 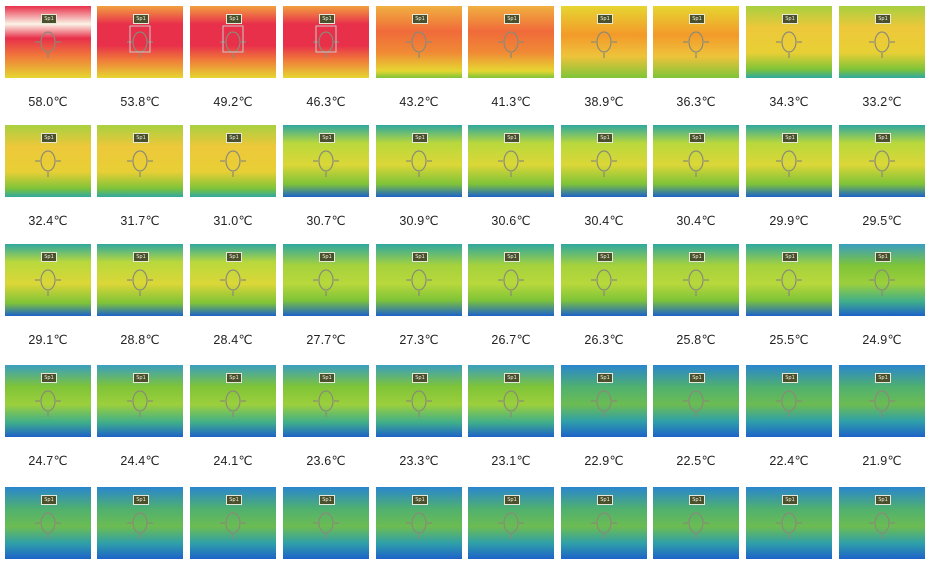 I want to click on temperature-reading: 28.8℃, so click(x=140, y=340).